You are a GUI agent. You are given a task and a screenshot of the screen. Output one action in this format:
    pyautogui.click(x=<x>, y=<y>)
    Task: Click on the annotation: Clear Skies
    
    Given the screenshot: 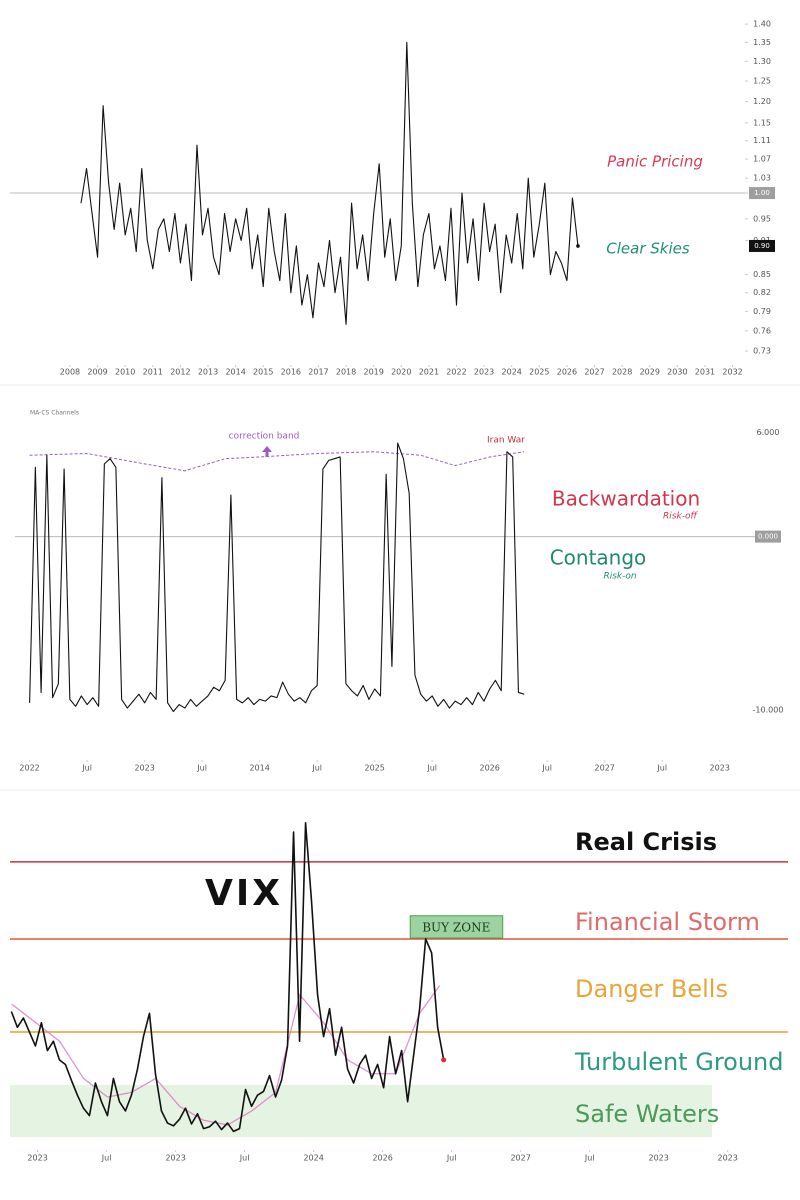 What is the action you would take?
    pyautogui.click(x=648, y=249)
    